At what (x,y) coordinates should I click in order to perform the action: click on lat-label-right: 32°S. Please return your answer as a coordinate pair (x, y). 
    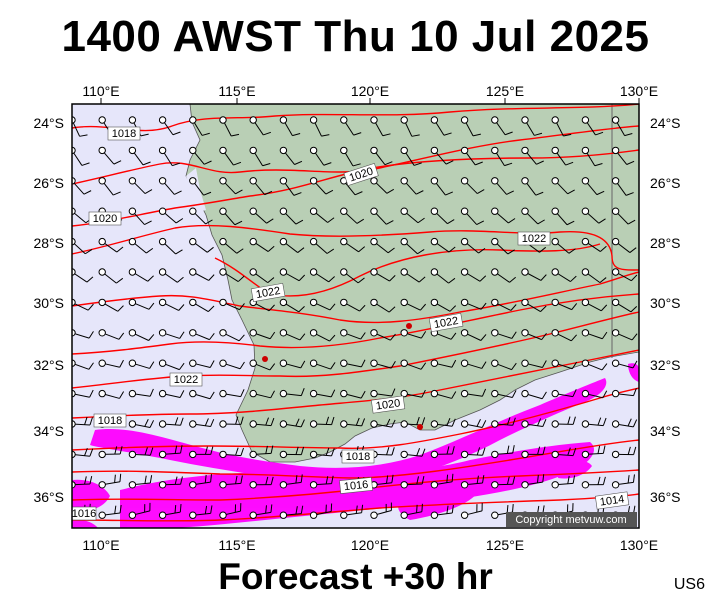
    Looking at the image, I should click on (665, 365).